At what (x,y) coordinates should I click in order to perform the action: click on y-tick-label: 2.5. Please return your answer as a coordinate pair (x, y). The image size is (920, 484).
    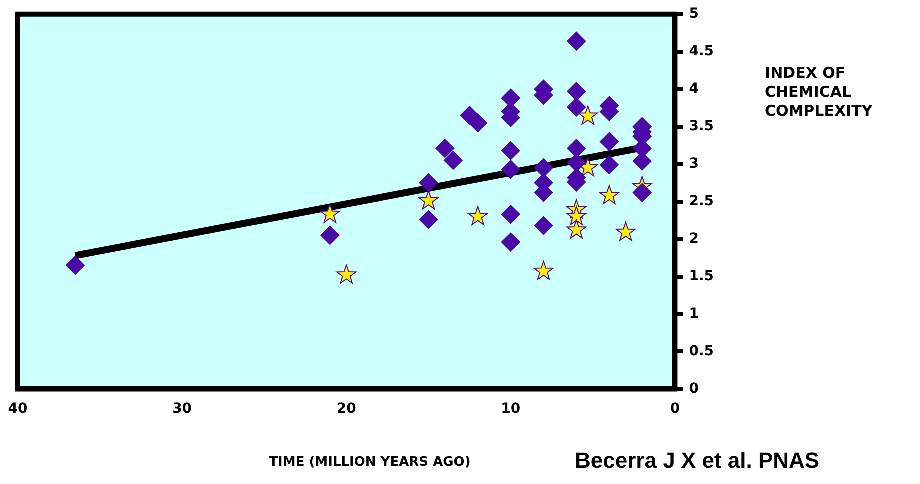
    Looking at the image, I should click on (701, 201).